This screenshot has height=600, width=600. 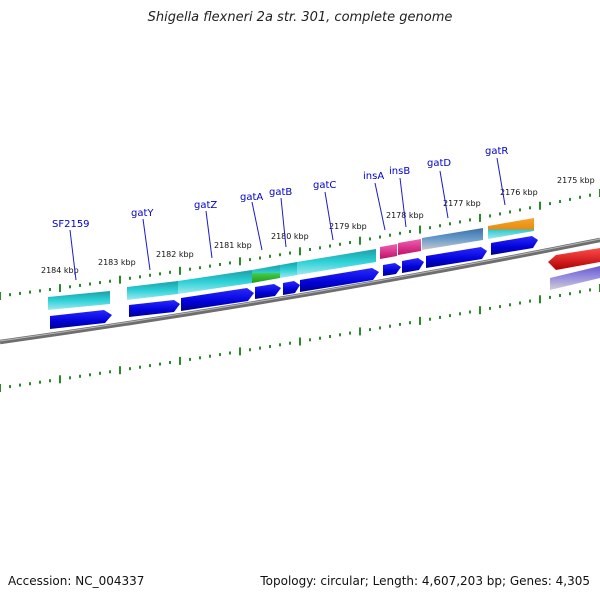 What do you see at coordinates (81, 319) in the screenshot?
I see `cds-arrow-sf2159` at bounding box center [81, 319].